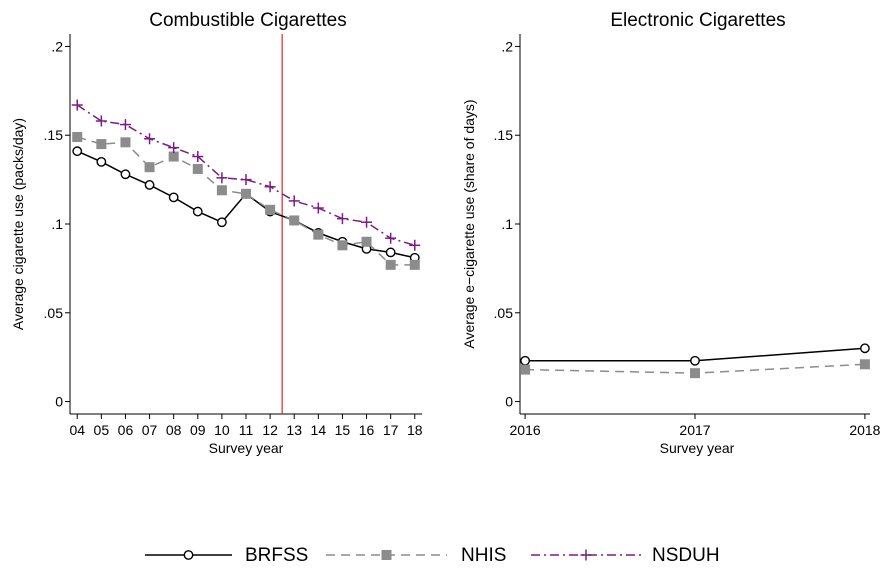 This screenshot has height=573, width=884. Describe the element at coordinates (126, 430) in the screenshot. I see `x-tick-label: 06` at that location.